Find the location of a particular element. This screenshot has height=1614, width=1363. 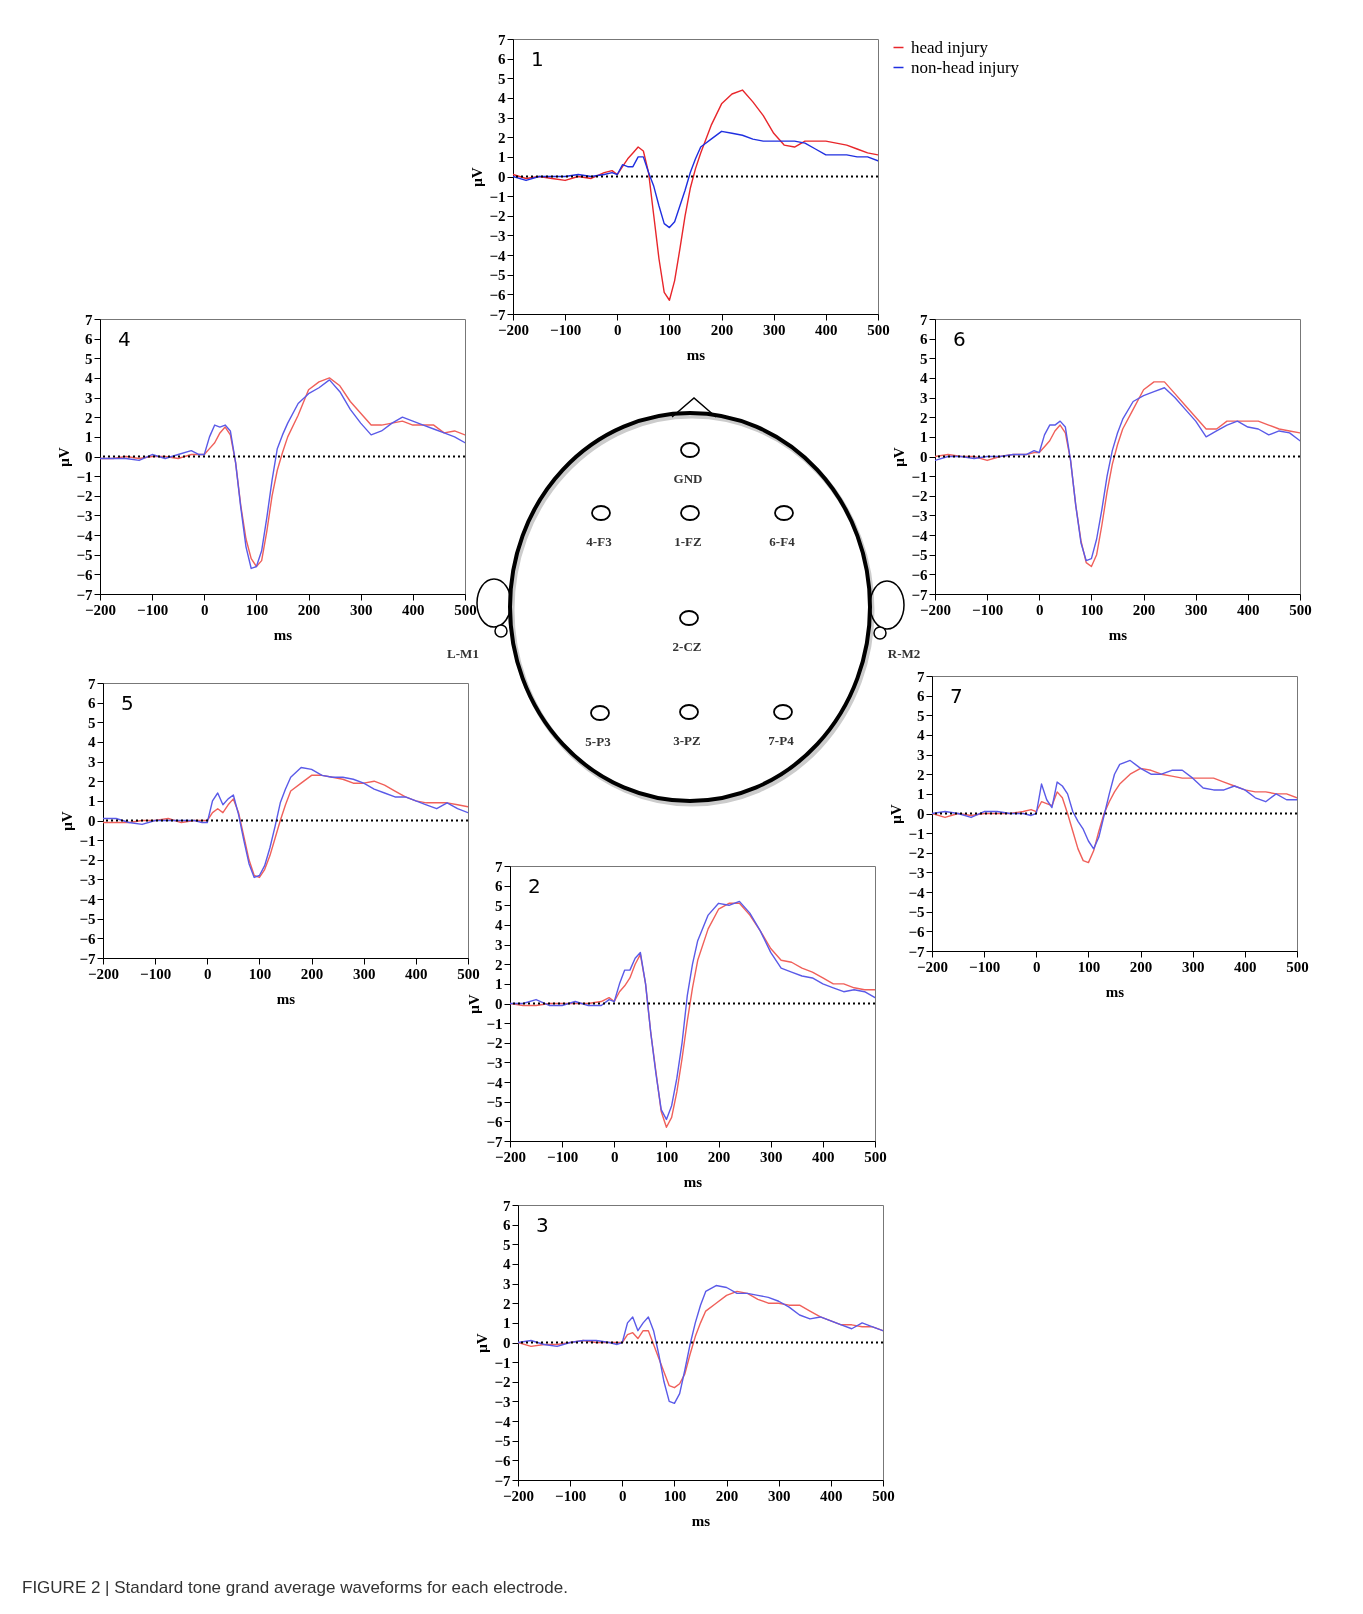

x-tick-label: 400 is located at coordinates (413, 609).